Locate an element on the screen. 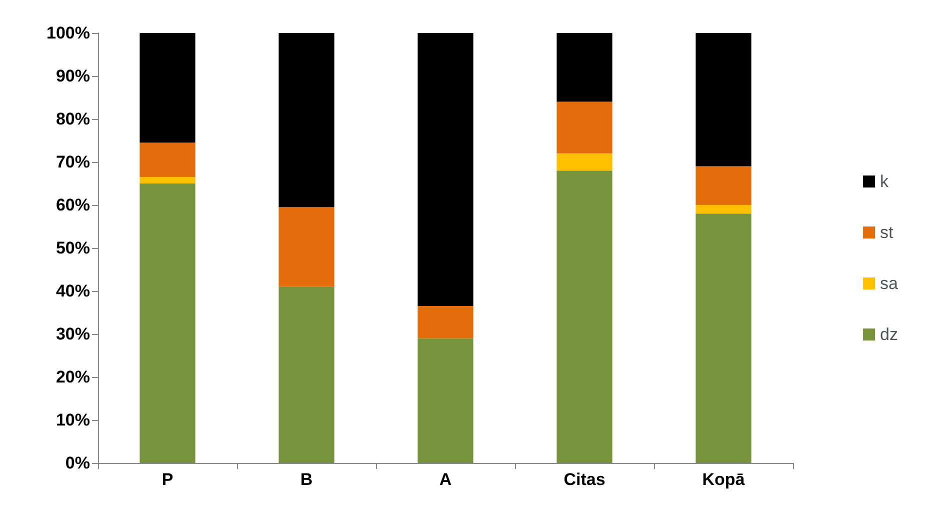  y-tick-label: 70% is located at coordinates (73, 162).